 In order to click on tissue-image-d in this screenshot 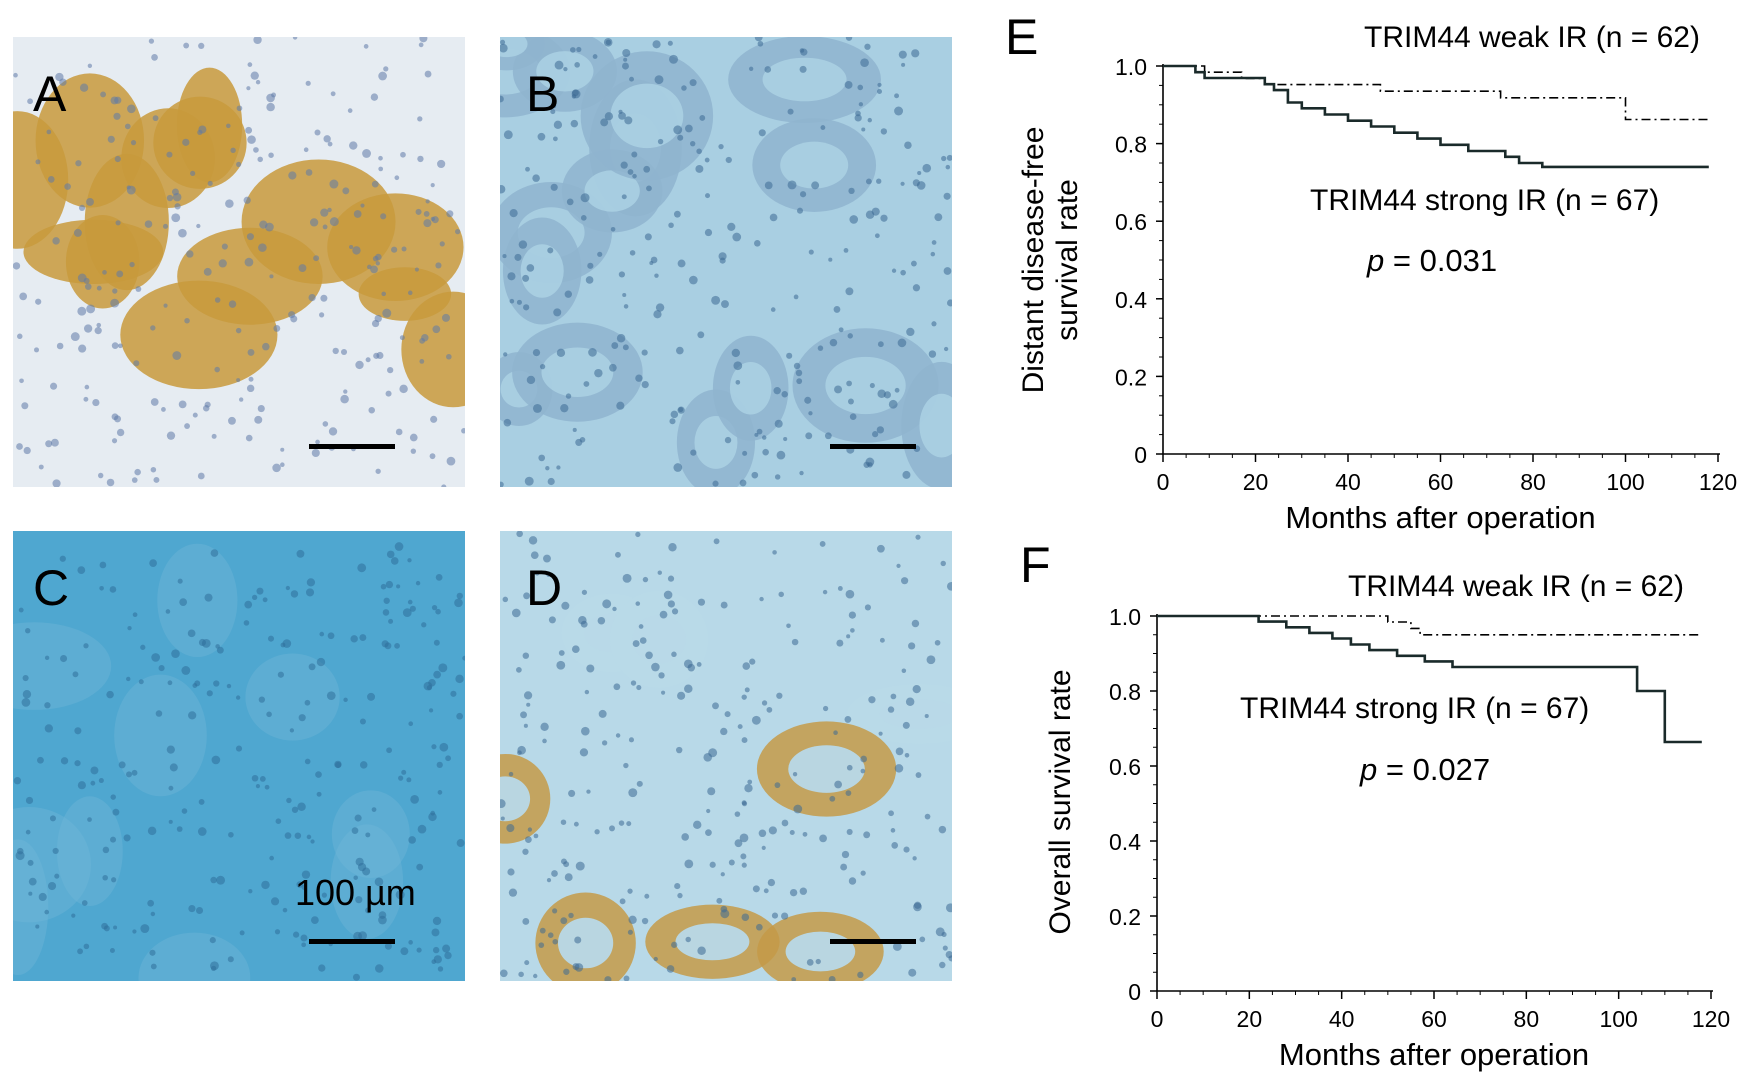, I will do `click(726, 756)`.